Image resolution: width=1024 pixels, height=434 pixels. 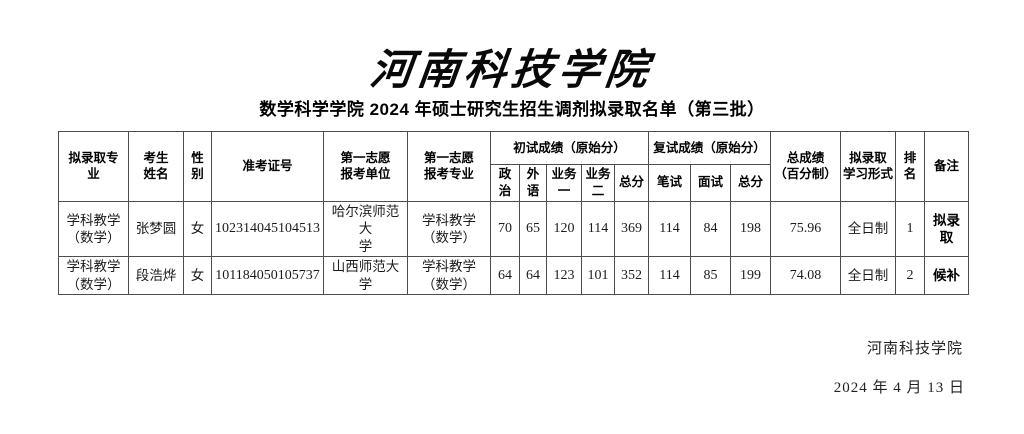 What do you see at coordinates (751, 229) in the screenshot?
I see `cell-retest-total: 198` at bounding box center [751, 229].